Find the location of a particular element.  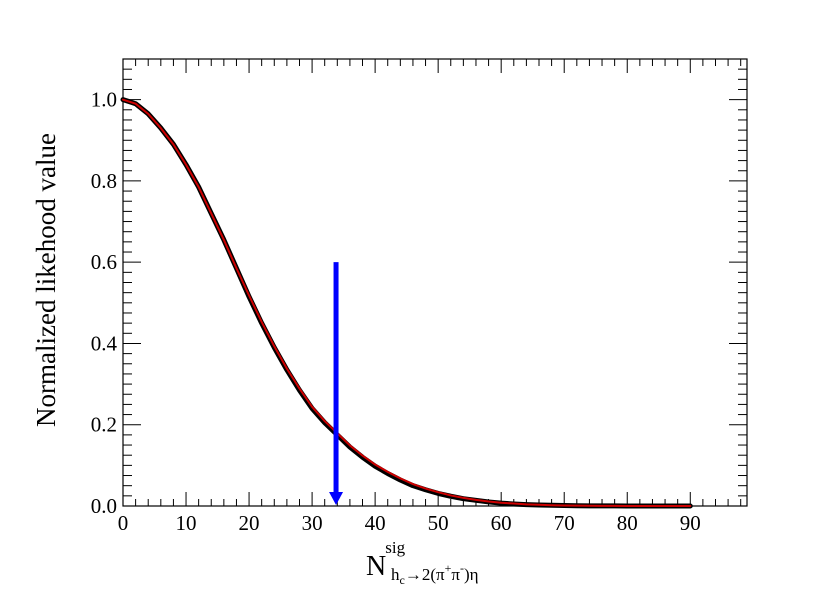

x-tick-label: 40 is located at coordinates (375, 523).